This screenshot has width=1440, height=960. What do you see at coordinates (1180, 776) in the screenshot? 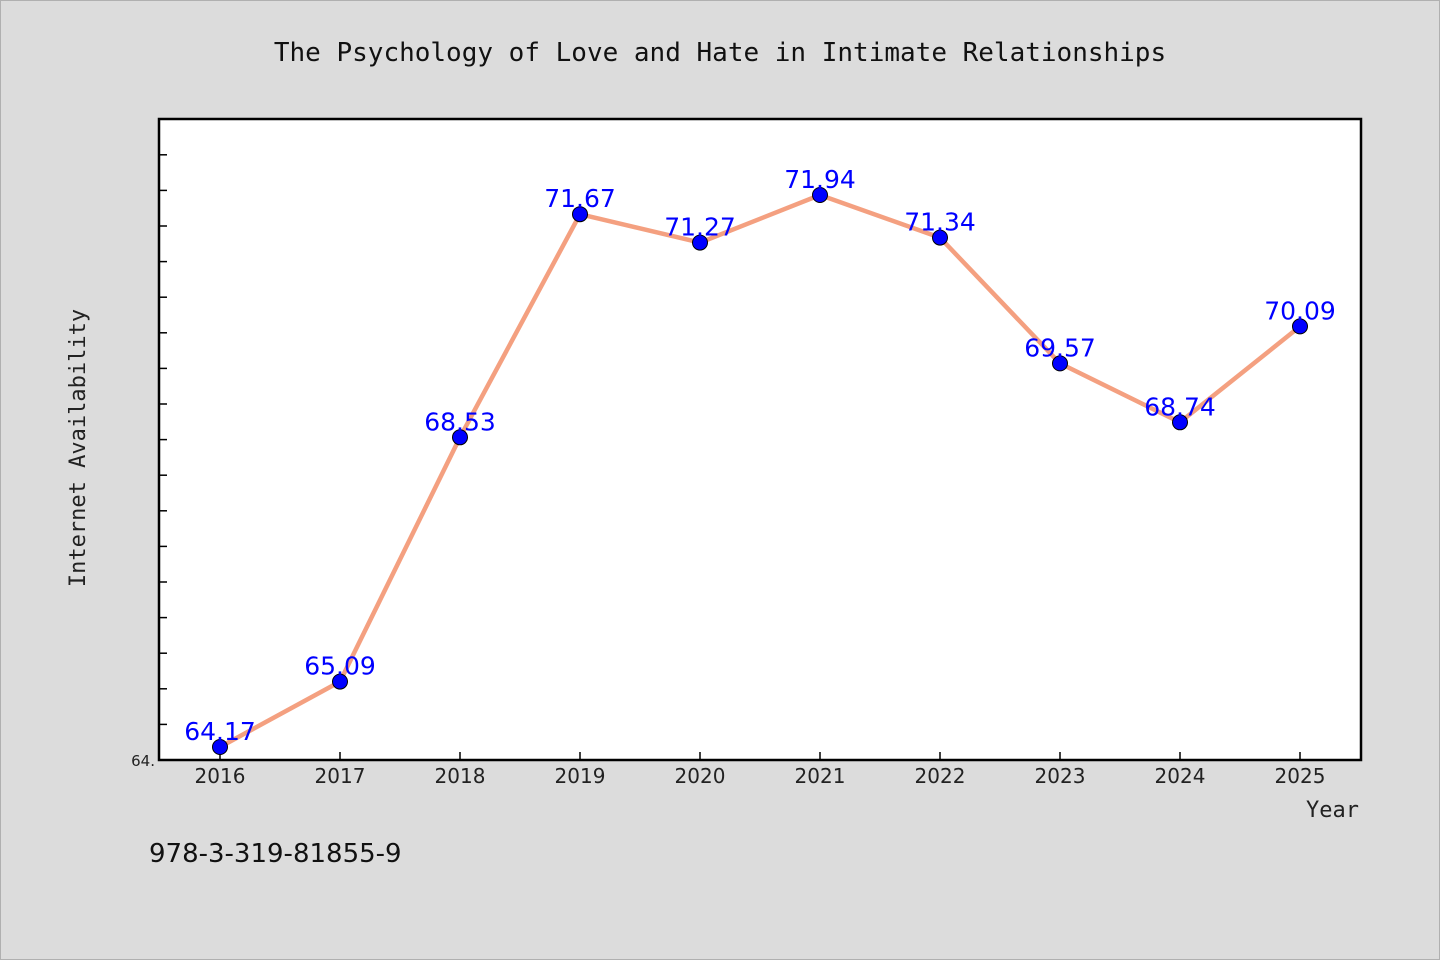
I see `x-tick-label: 2024` at bounding box center [1180, 776].